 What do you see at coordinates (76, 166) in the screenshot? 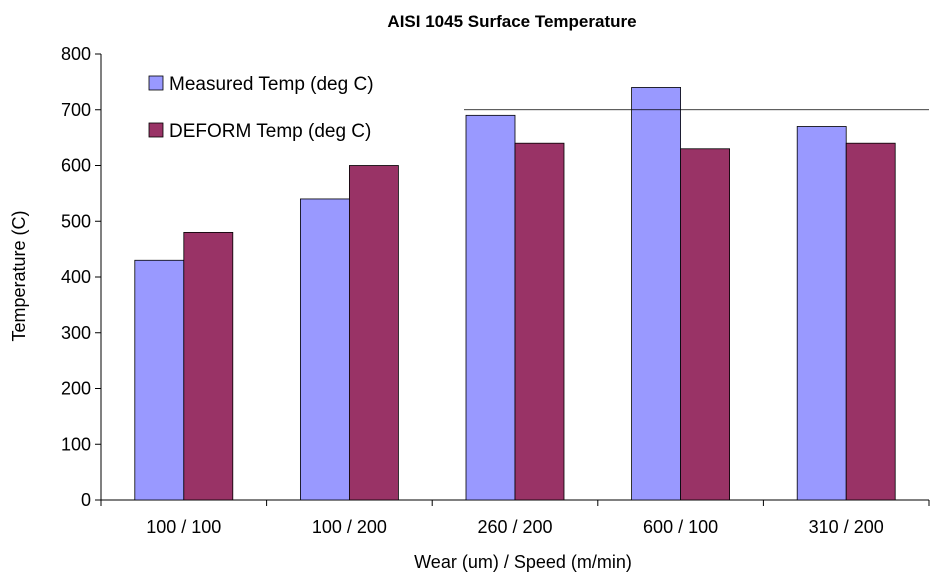
I see `y-tick-label: 600` at bounding box center [76, 166].